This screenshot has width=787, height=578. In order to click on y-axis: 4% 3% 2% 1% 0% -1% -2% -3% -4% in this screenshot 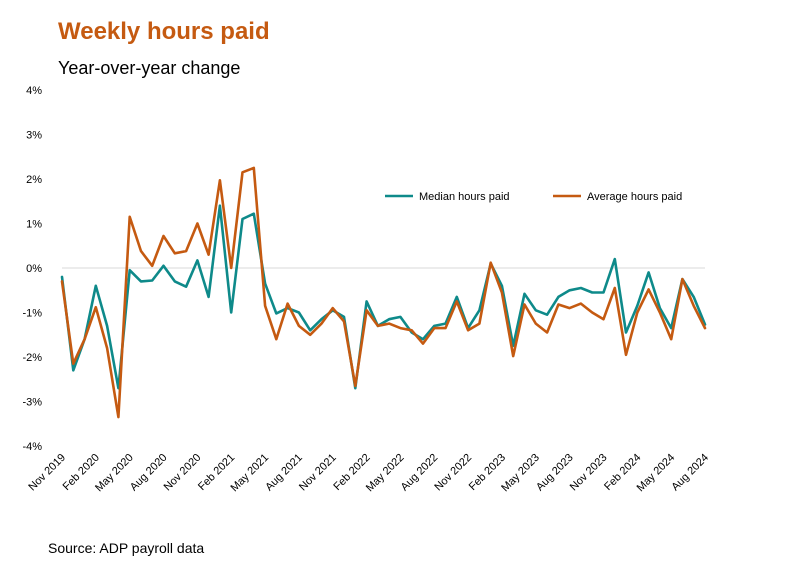, I will do `click(32, 269)`.